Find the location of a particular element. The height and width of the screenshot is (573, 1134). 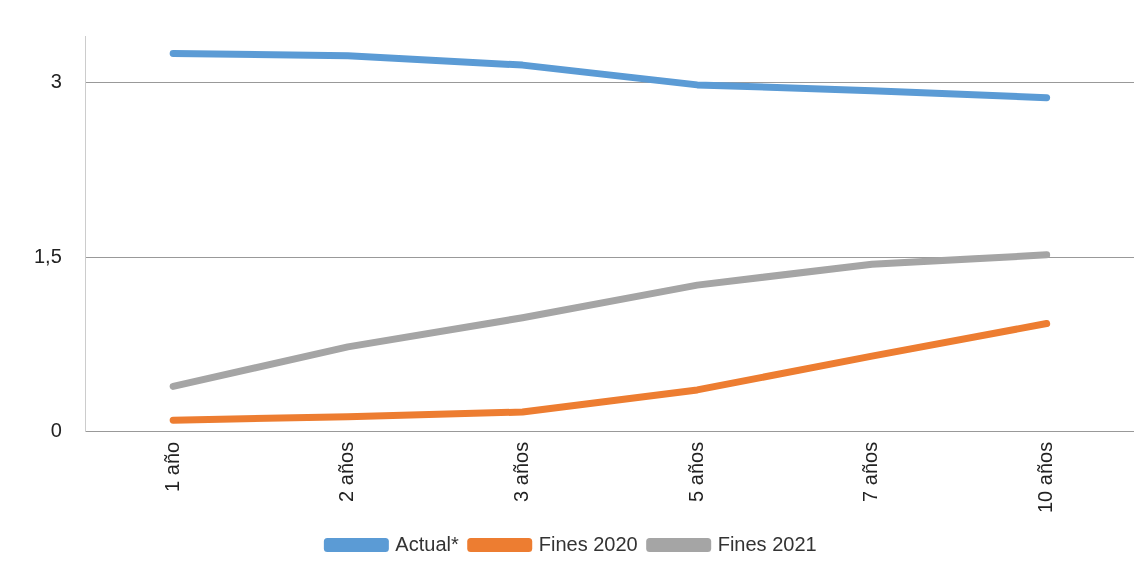

x-tick-label: 7 años is located at coordinates (870, 471).